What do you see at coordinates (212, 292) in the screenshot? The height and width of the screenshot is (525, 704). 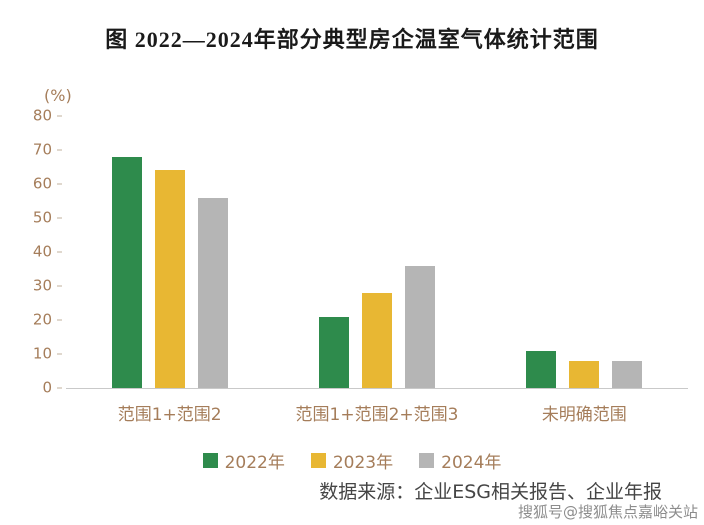 I see `bar-2024年-范围1+范围2` at bounding box center [212, 292].